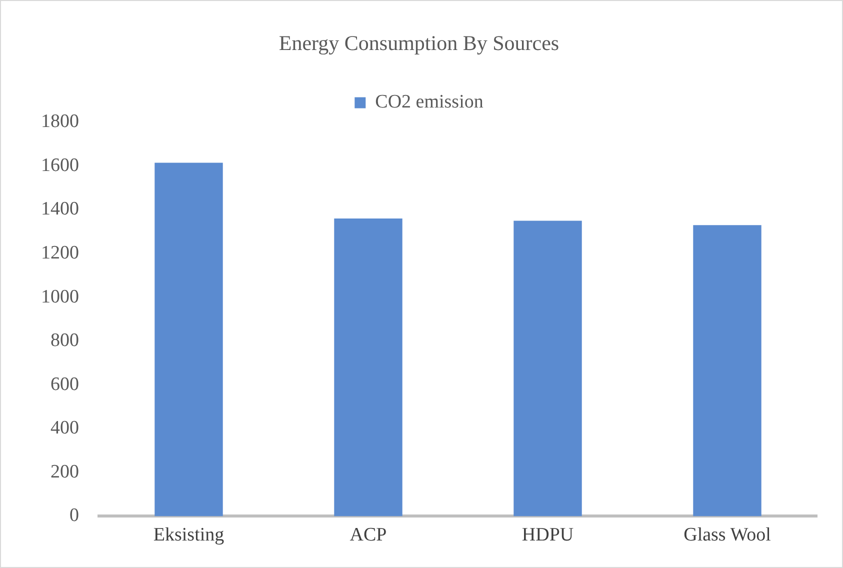  What do you see at coordinates (60, 121) in the screenshot?
I see `y-tick-label: 1800` at bounding box center [60, 121].